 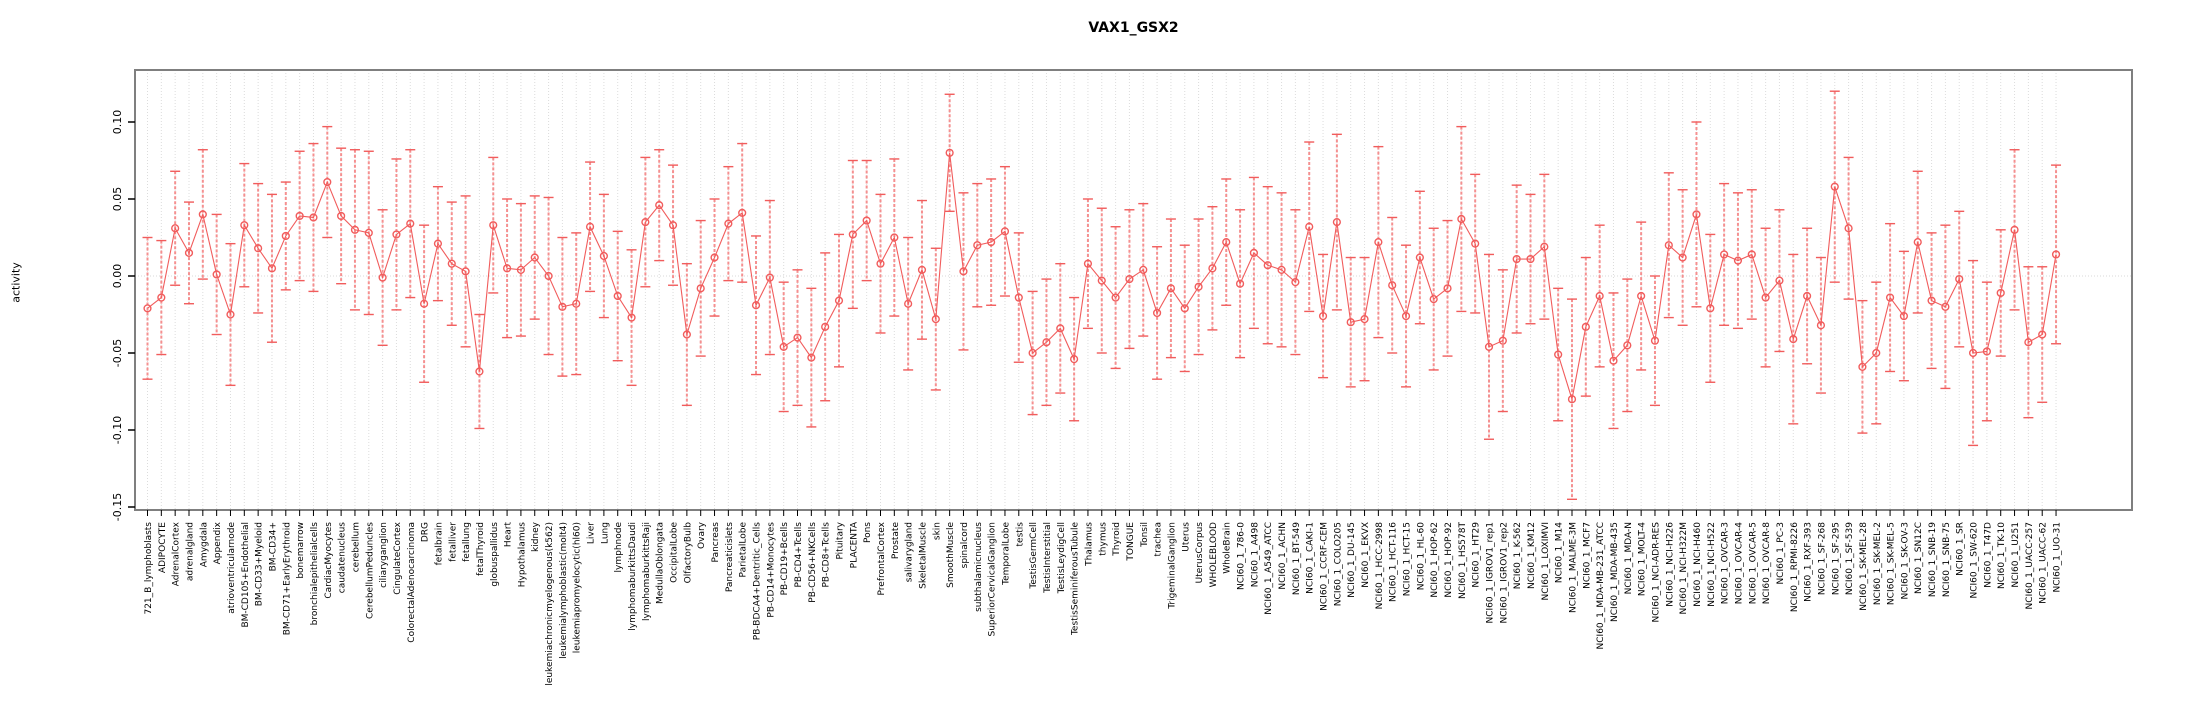 I want to click on x-category-label: BM-CD105+Endothelial, so click(x=246, y=575).